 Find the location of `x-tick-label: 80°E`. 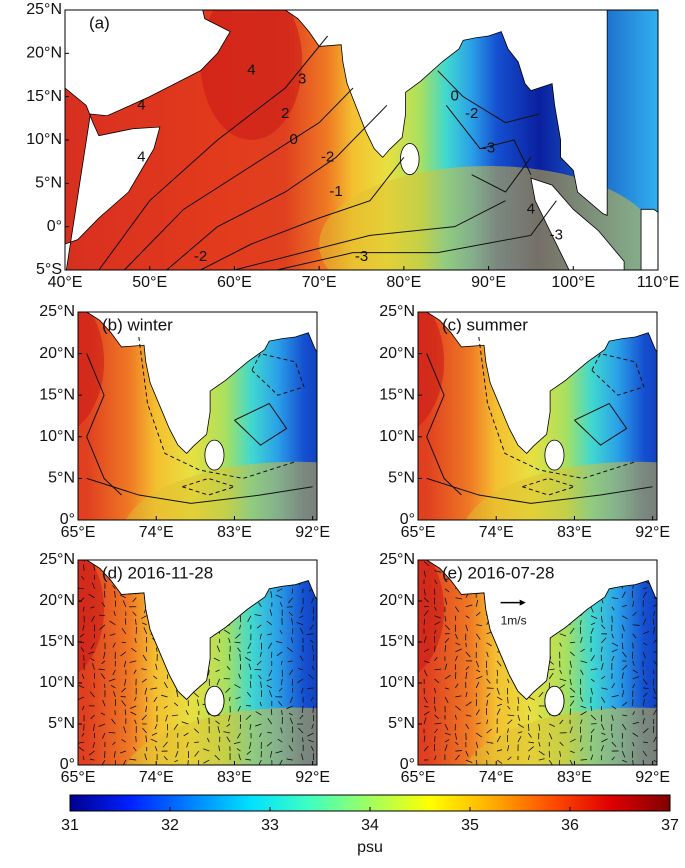

x-tick-label: 80°E is located at coordinates (403, 282).